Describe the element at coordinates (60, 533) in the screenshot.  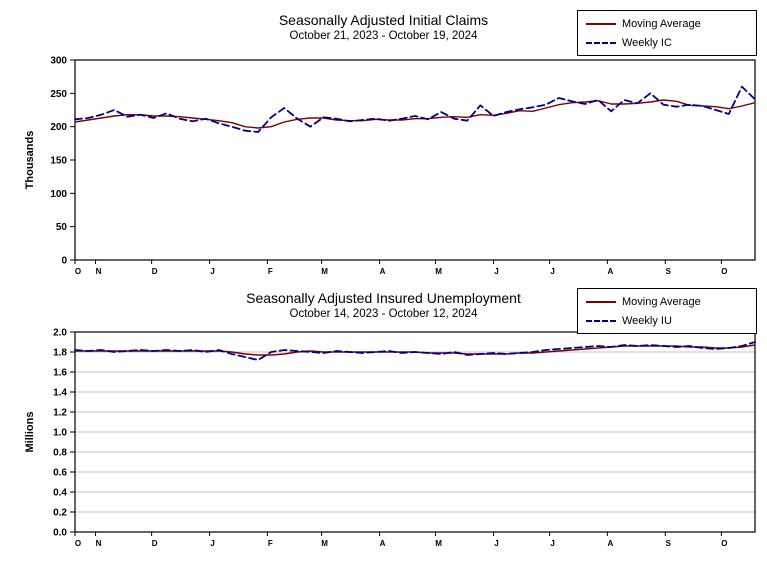
I see `svg-text: 0.0` at that location.